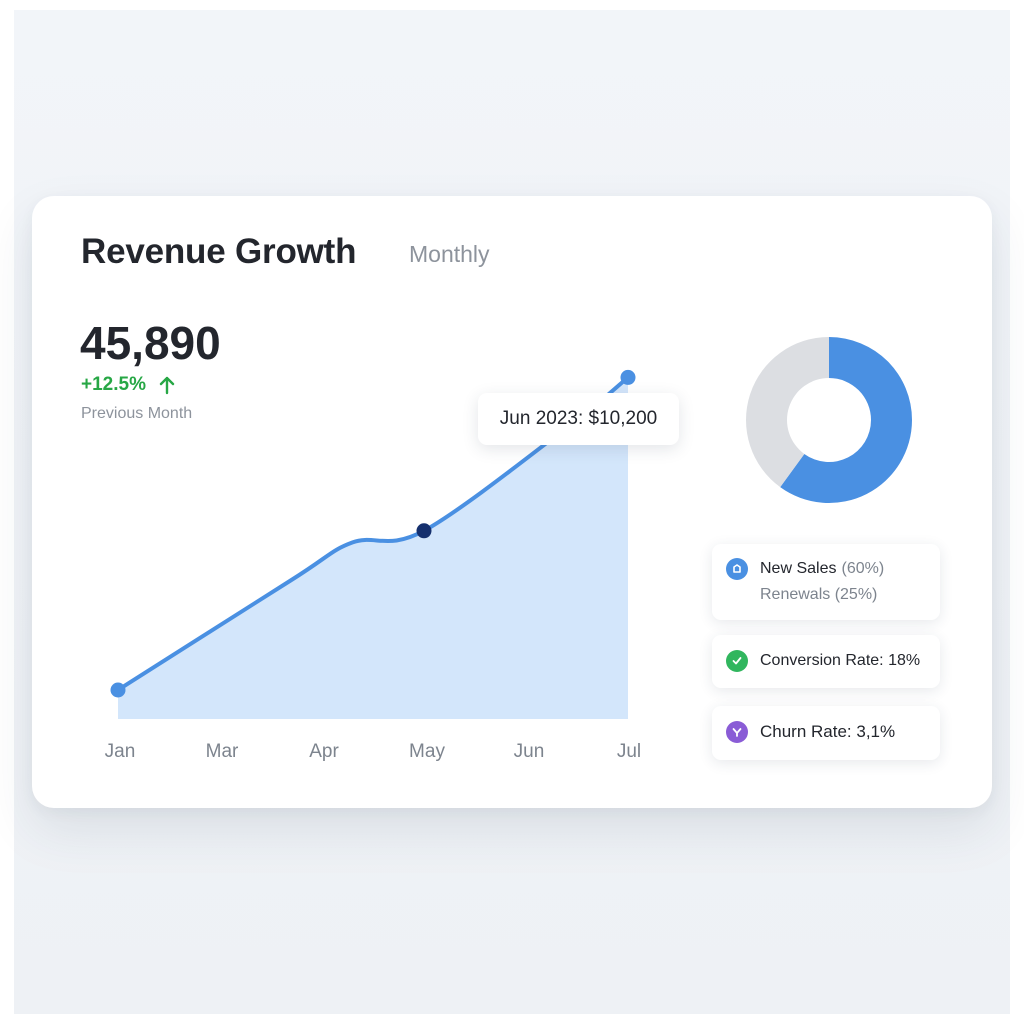 The image size is (1024, 1024). I want to click on check-badge-icon, so click(737, 661).